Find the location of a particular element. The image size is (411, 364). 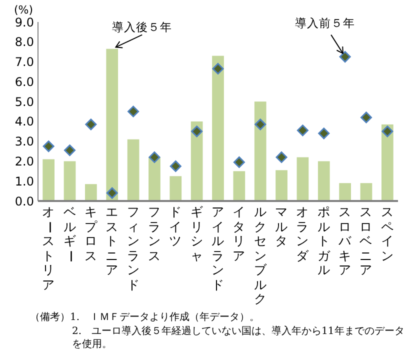

x-tick-label: スロベニア is located at coordinates (366, 241).